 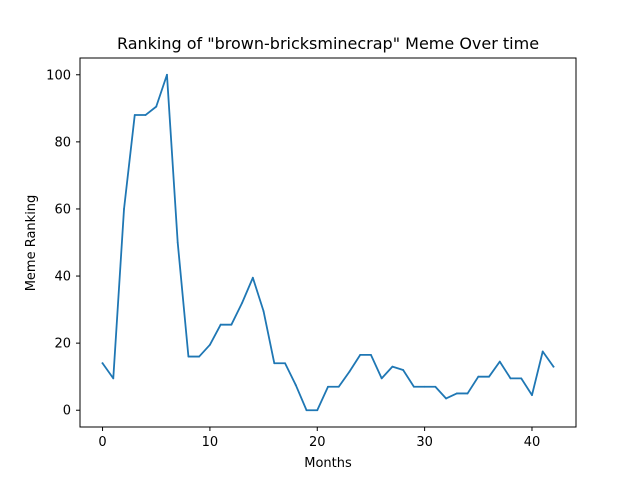 What do you see at coordinates (532, 442) in the screenshot?
I see `x-tick-label: 40` at bounding box center [532, 442].